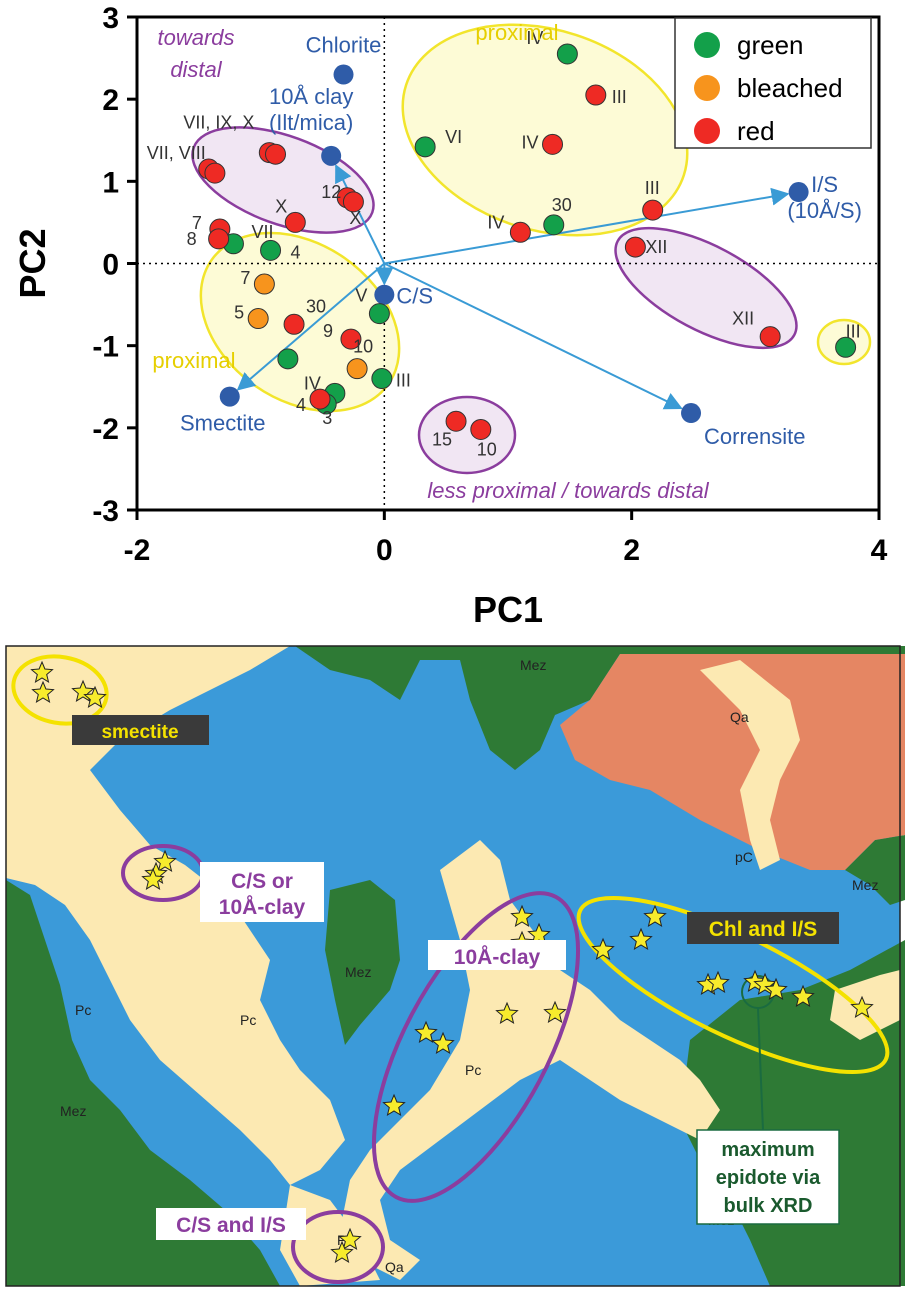 The image size is (906, 1292). I want to click on loading-label: C/S, so click(414, 296).